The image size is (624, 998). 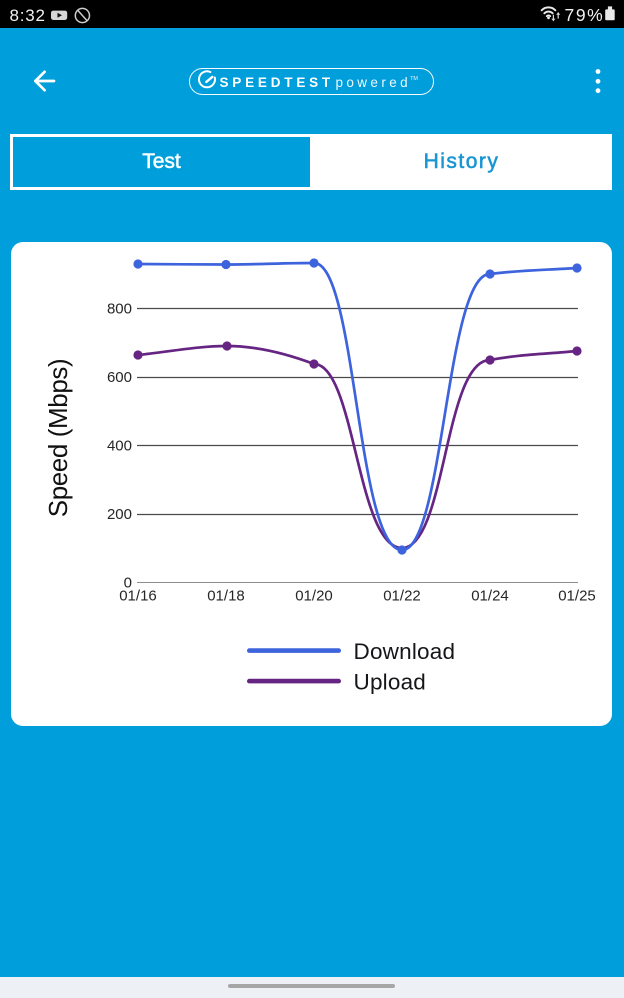 I want to click on svg-text: 600, so click(x=119, y=377).